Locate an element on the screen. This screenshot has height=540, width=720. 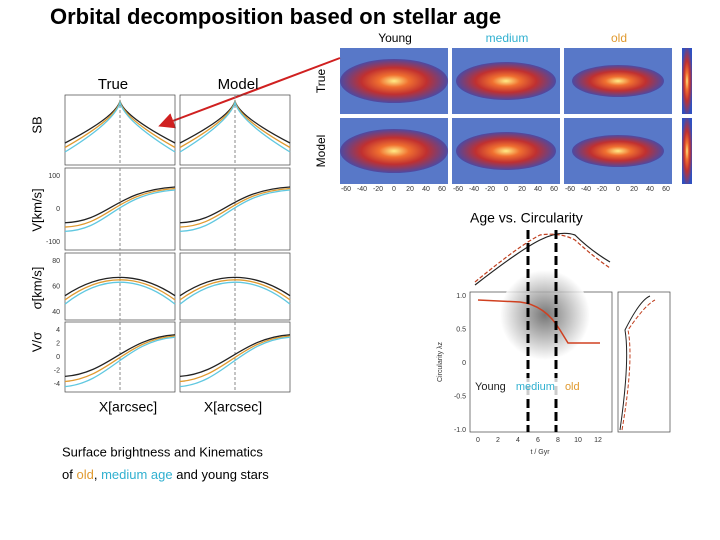
x-tick-label: 8 is located at coordinates (558, 440).